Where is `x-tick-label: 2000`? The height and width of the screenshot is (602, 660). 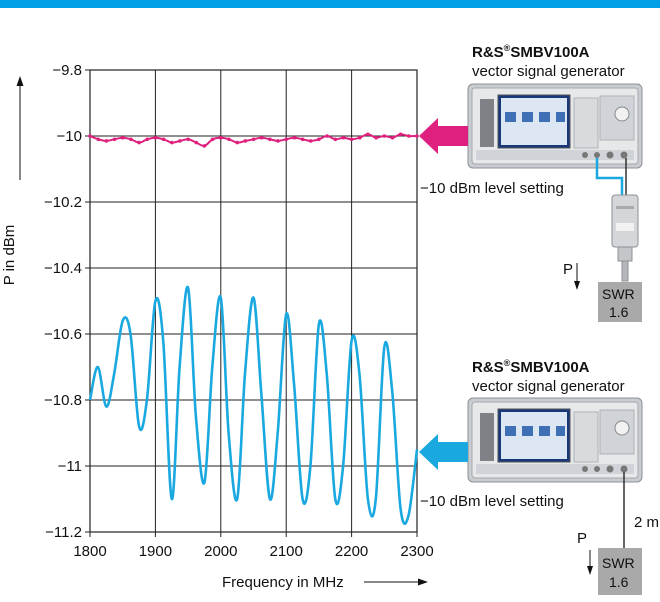
x-tick-label: 2000 is located at coordinates (220, 551).